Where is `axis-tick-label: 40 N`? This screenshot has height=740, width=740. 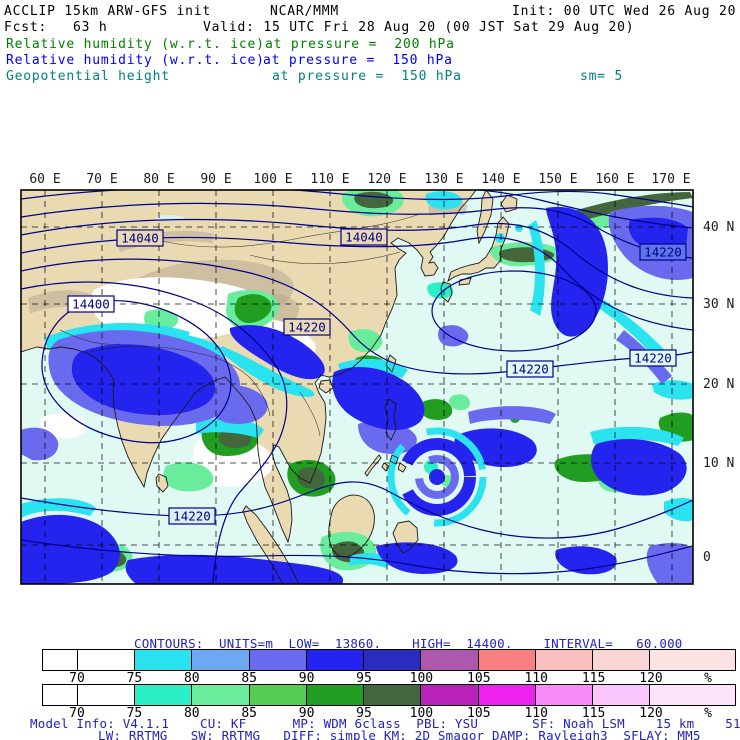 axis-tick-label: 40 N is located at coordinates (718, 227).